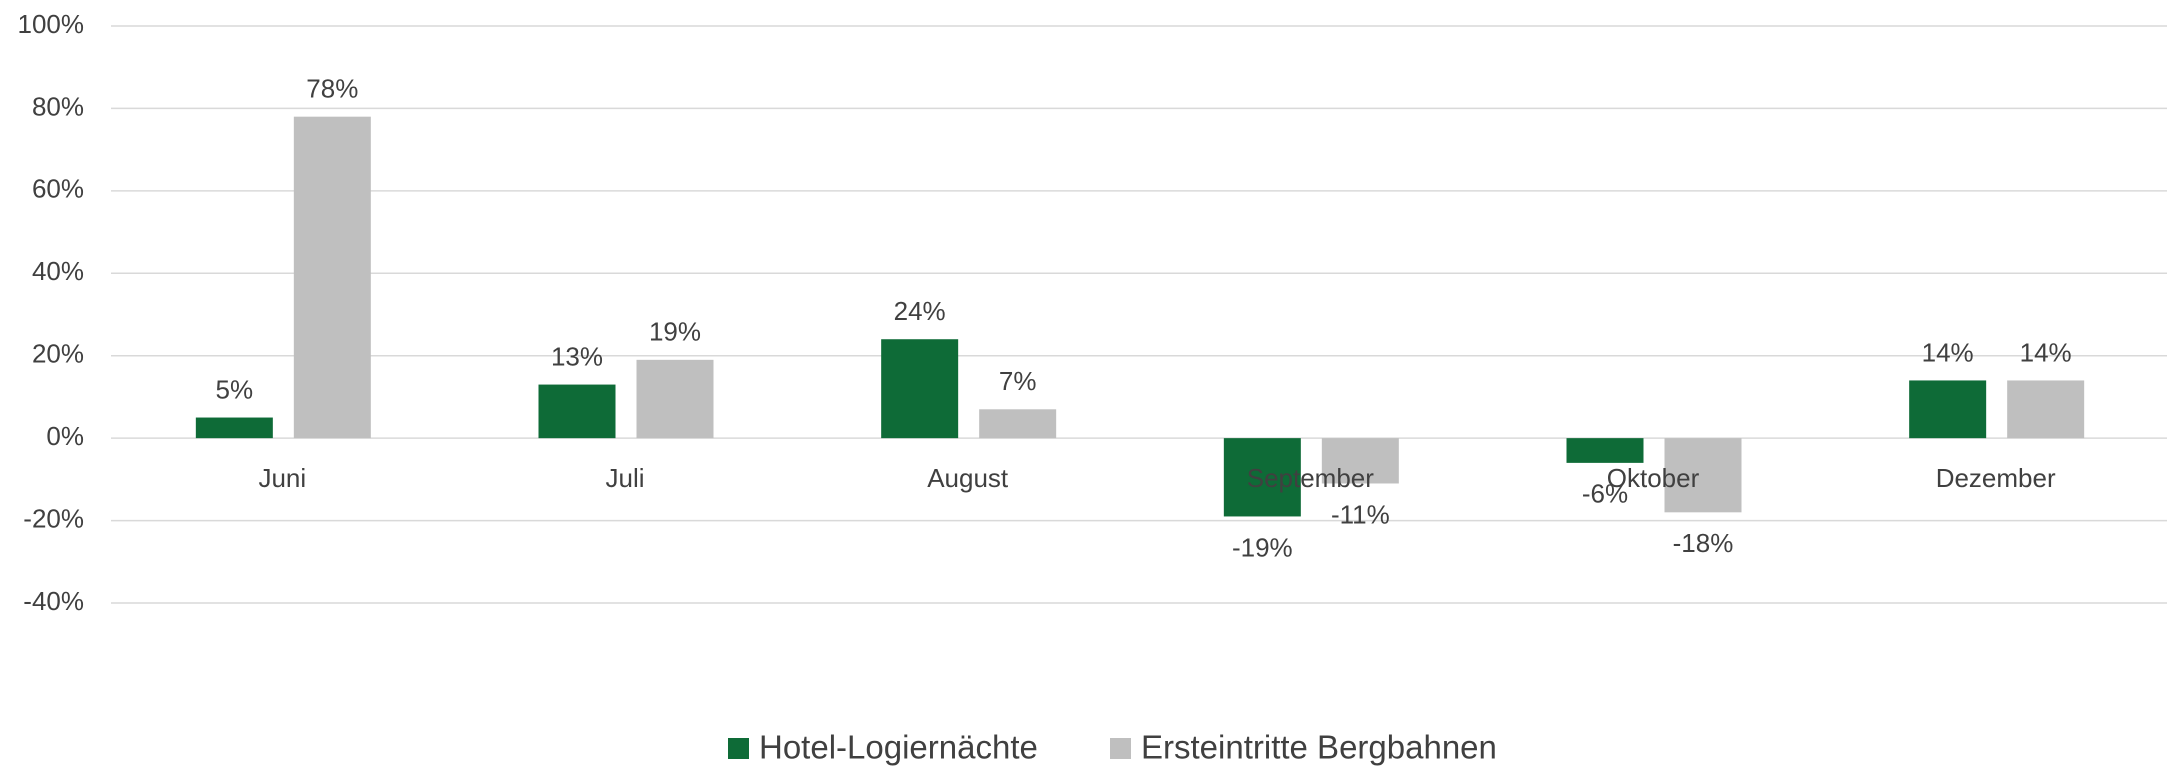  What do you see at coordinates (1605, 494) in the screenshot?
I see `value-label: -6%` at bounding box center [1605, 494].